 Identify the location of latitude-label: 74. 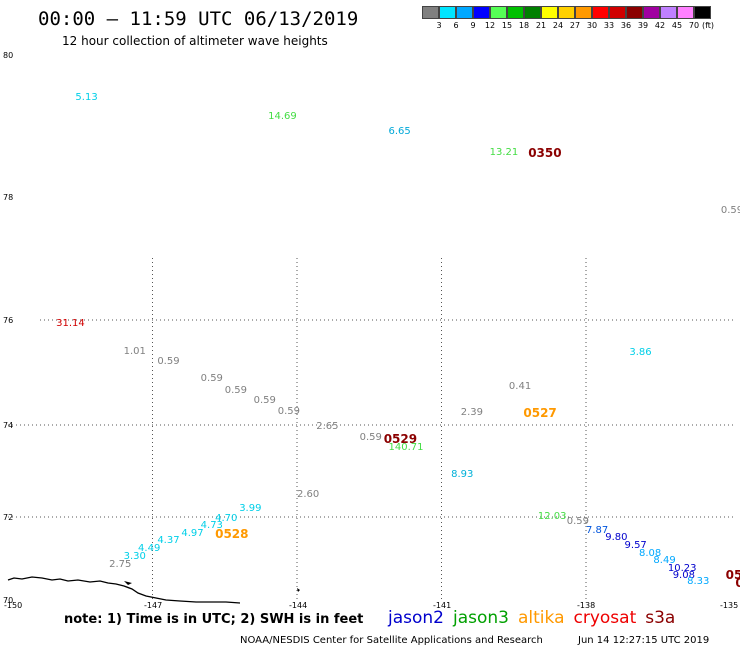
(8, 425).